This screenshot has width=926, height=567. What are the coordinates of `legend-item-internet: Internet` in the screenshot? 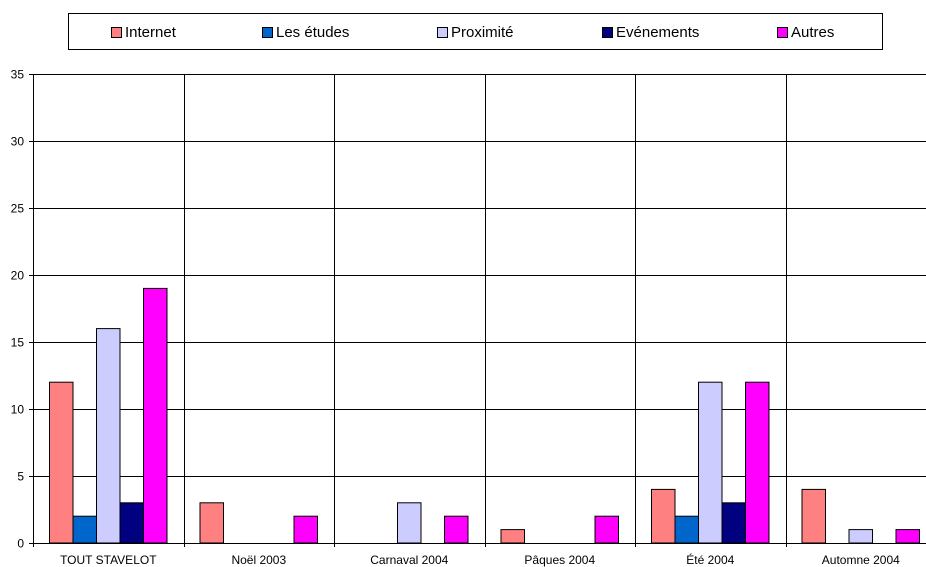 It's located at (143, 32).